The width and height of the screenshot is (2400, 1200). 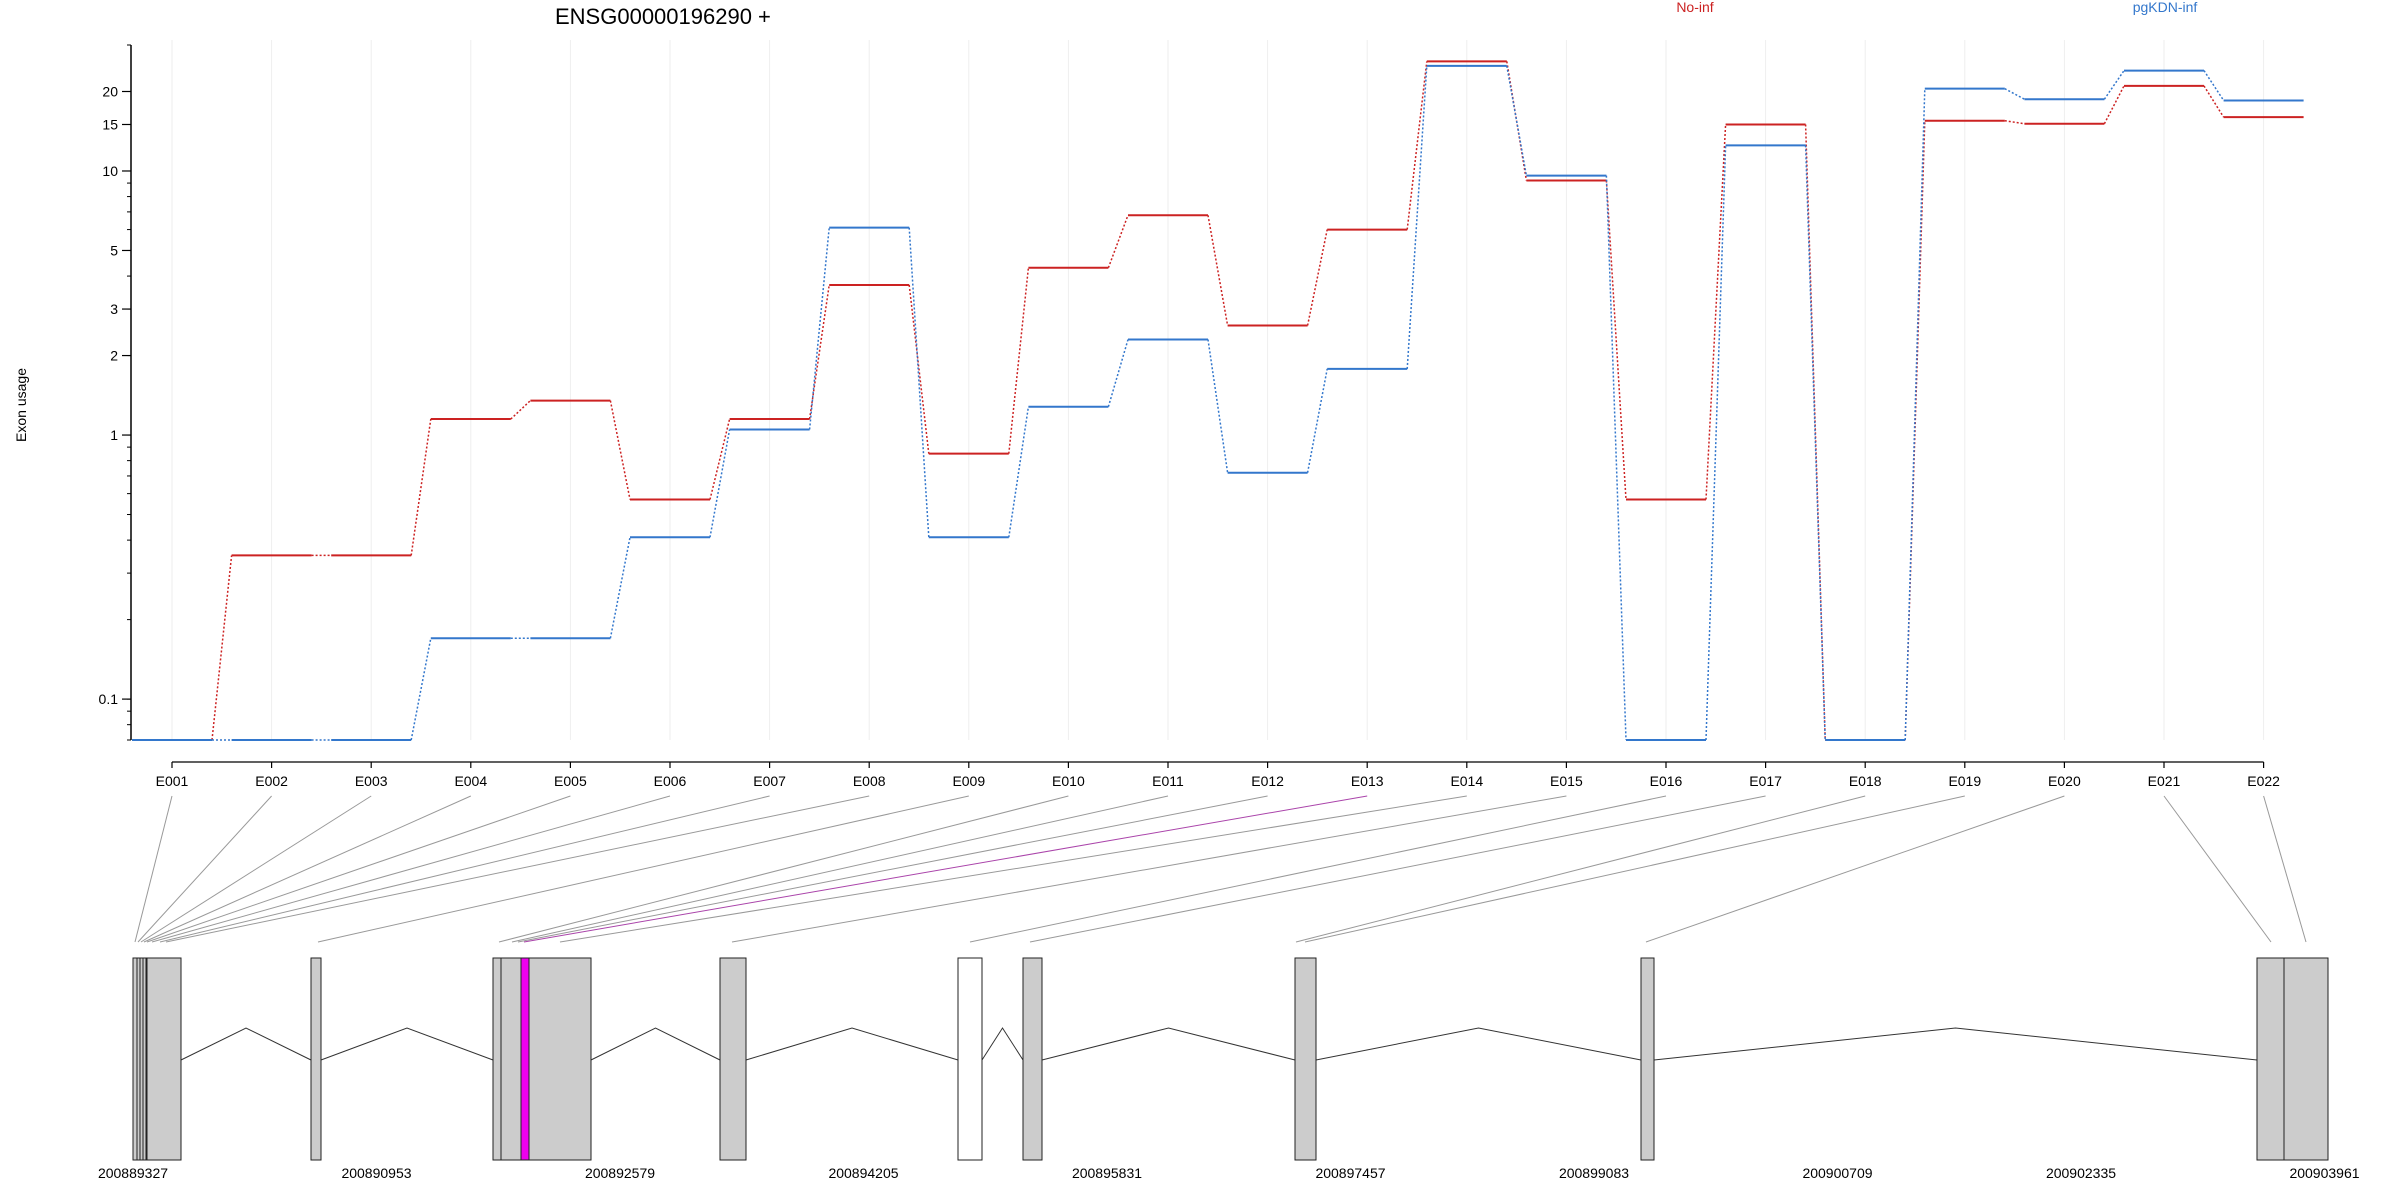 What do you see at coordinates (114, 250) in the screenshot?
I see `y-tick-label: 5` at bounding box center [114, 250].